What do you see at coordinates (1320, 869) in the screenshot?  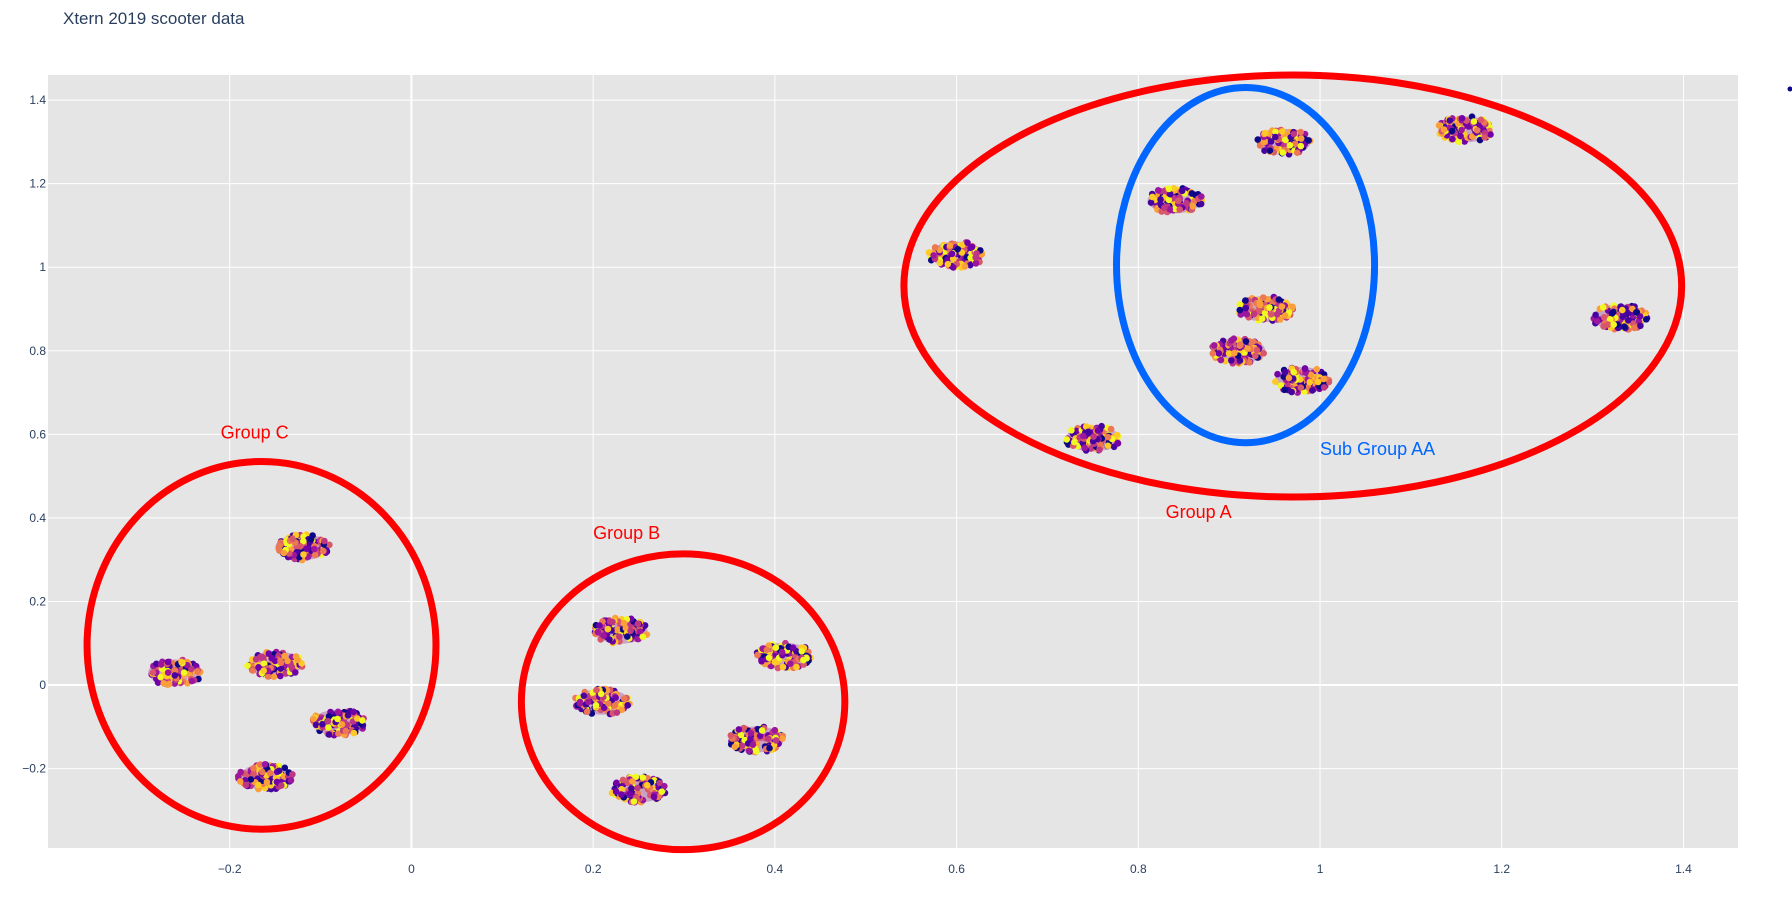 I see `x-tick-label: 1` at bounding box center [1320, 869].